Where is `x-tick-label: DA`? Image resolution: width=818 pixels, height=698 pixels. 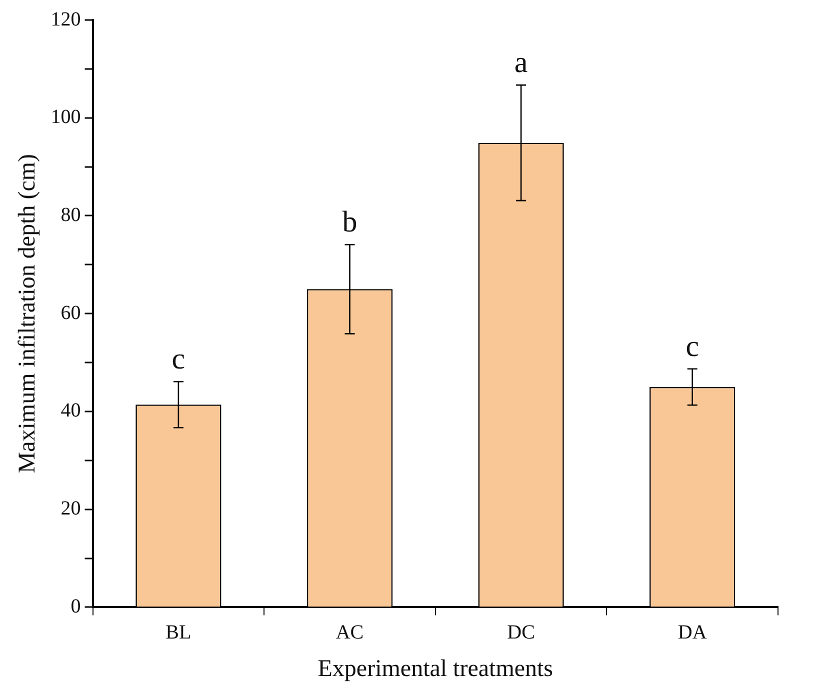
x-tick-label: DA is located at coordinates (693, 632).